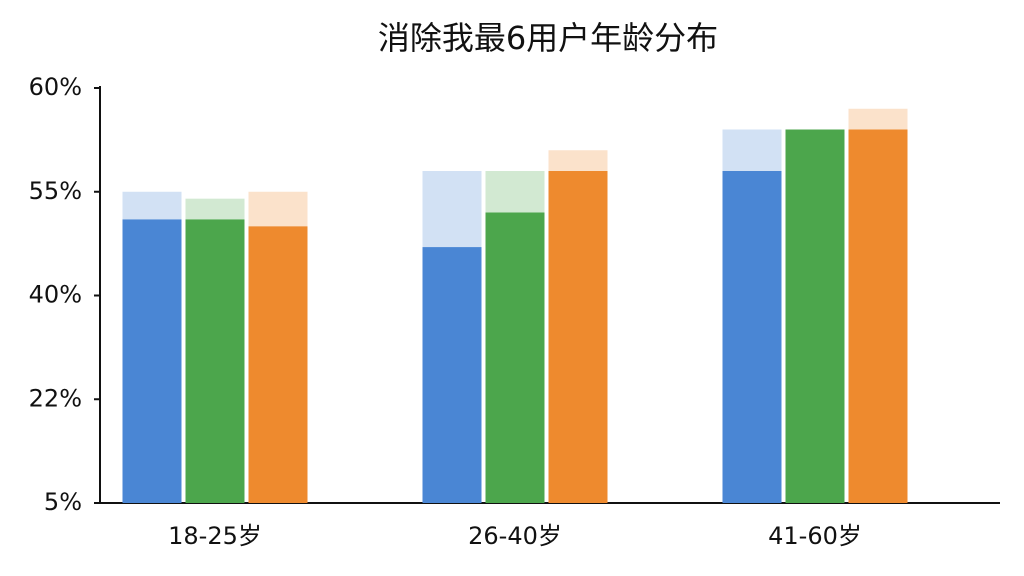 Image resolution: width=1024 pixels, height=576 pixels. I want to click on x-tick-label: 18-25岁, so click(215, 536).